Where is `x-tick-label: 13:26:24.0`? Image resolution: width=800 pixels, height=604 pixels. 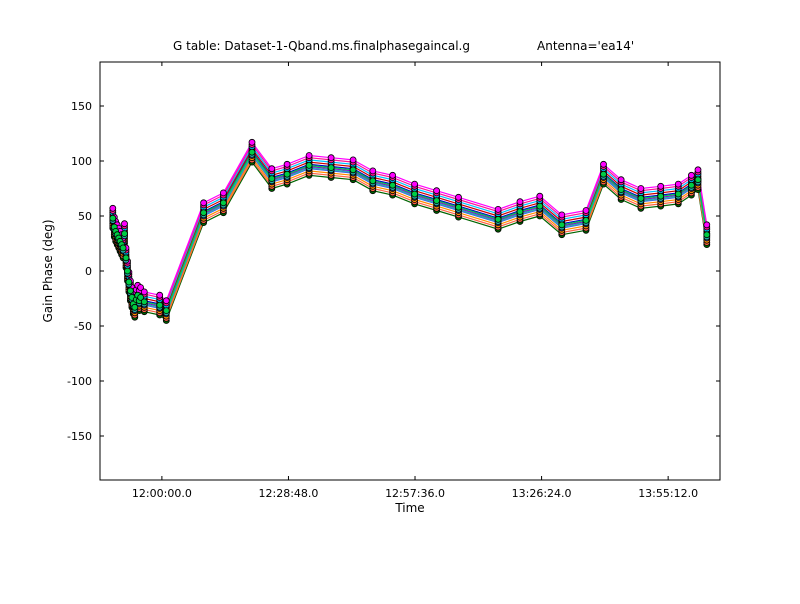
x-tick-label: 13:26:24.0 is located at coordinates (542, 493).